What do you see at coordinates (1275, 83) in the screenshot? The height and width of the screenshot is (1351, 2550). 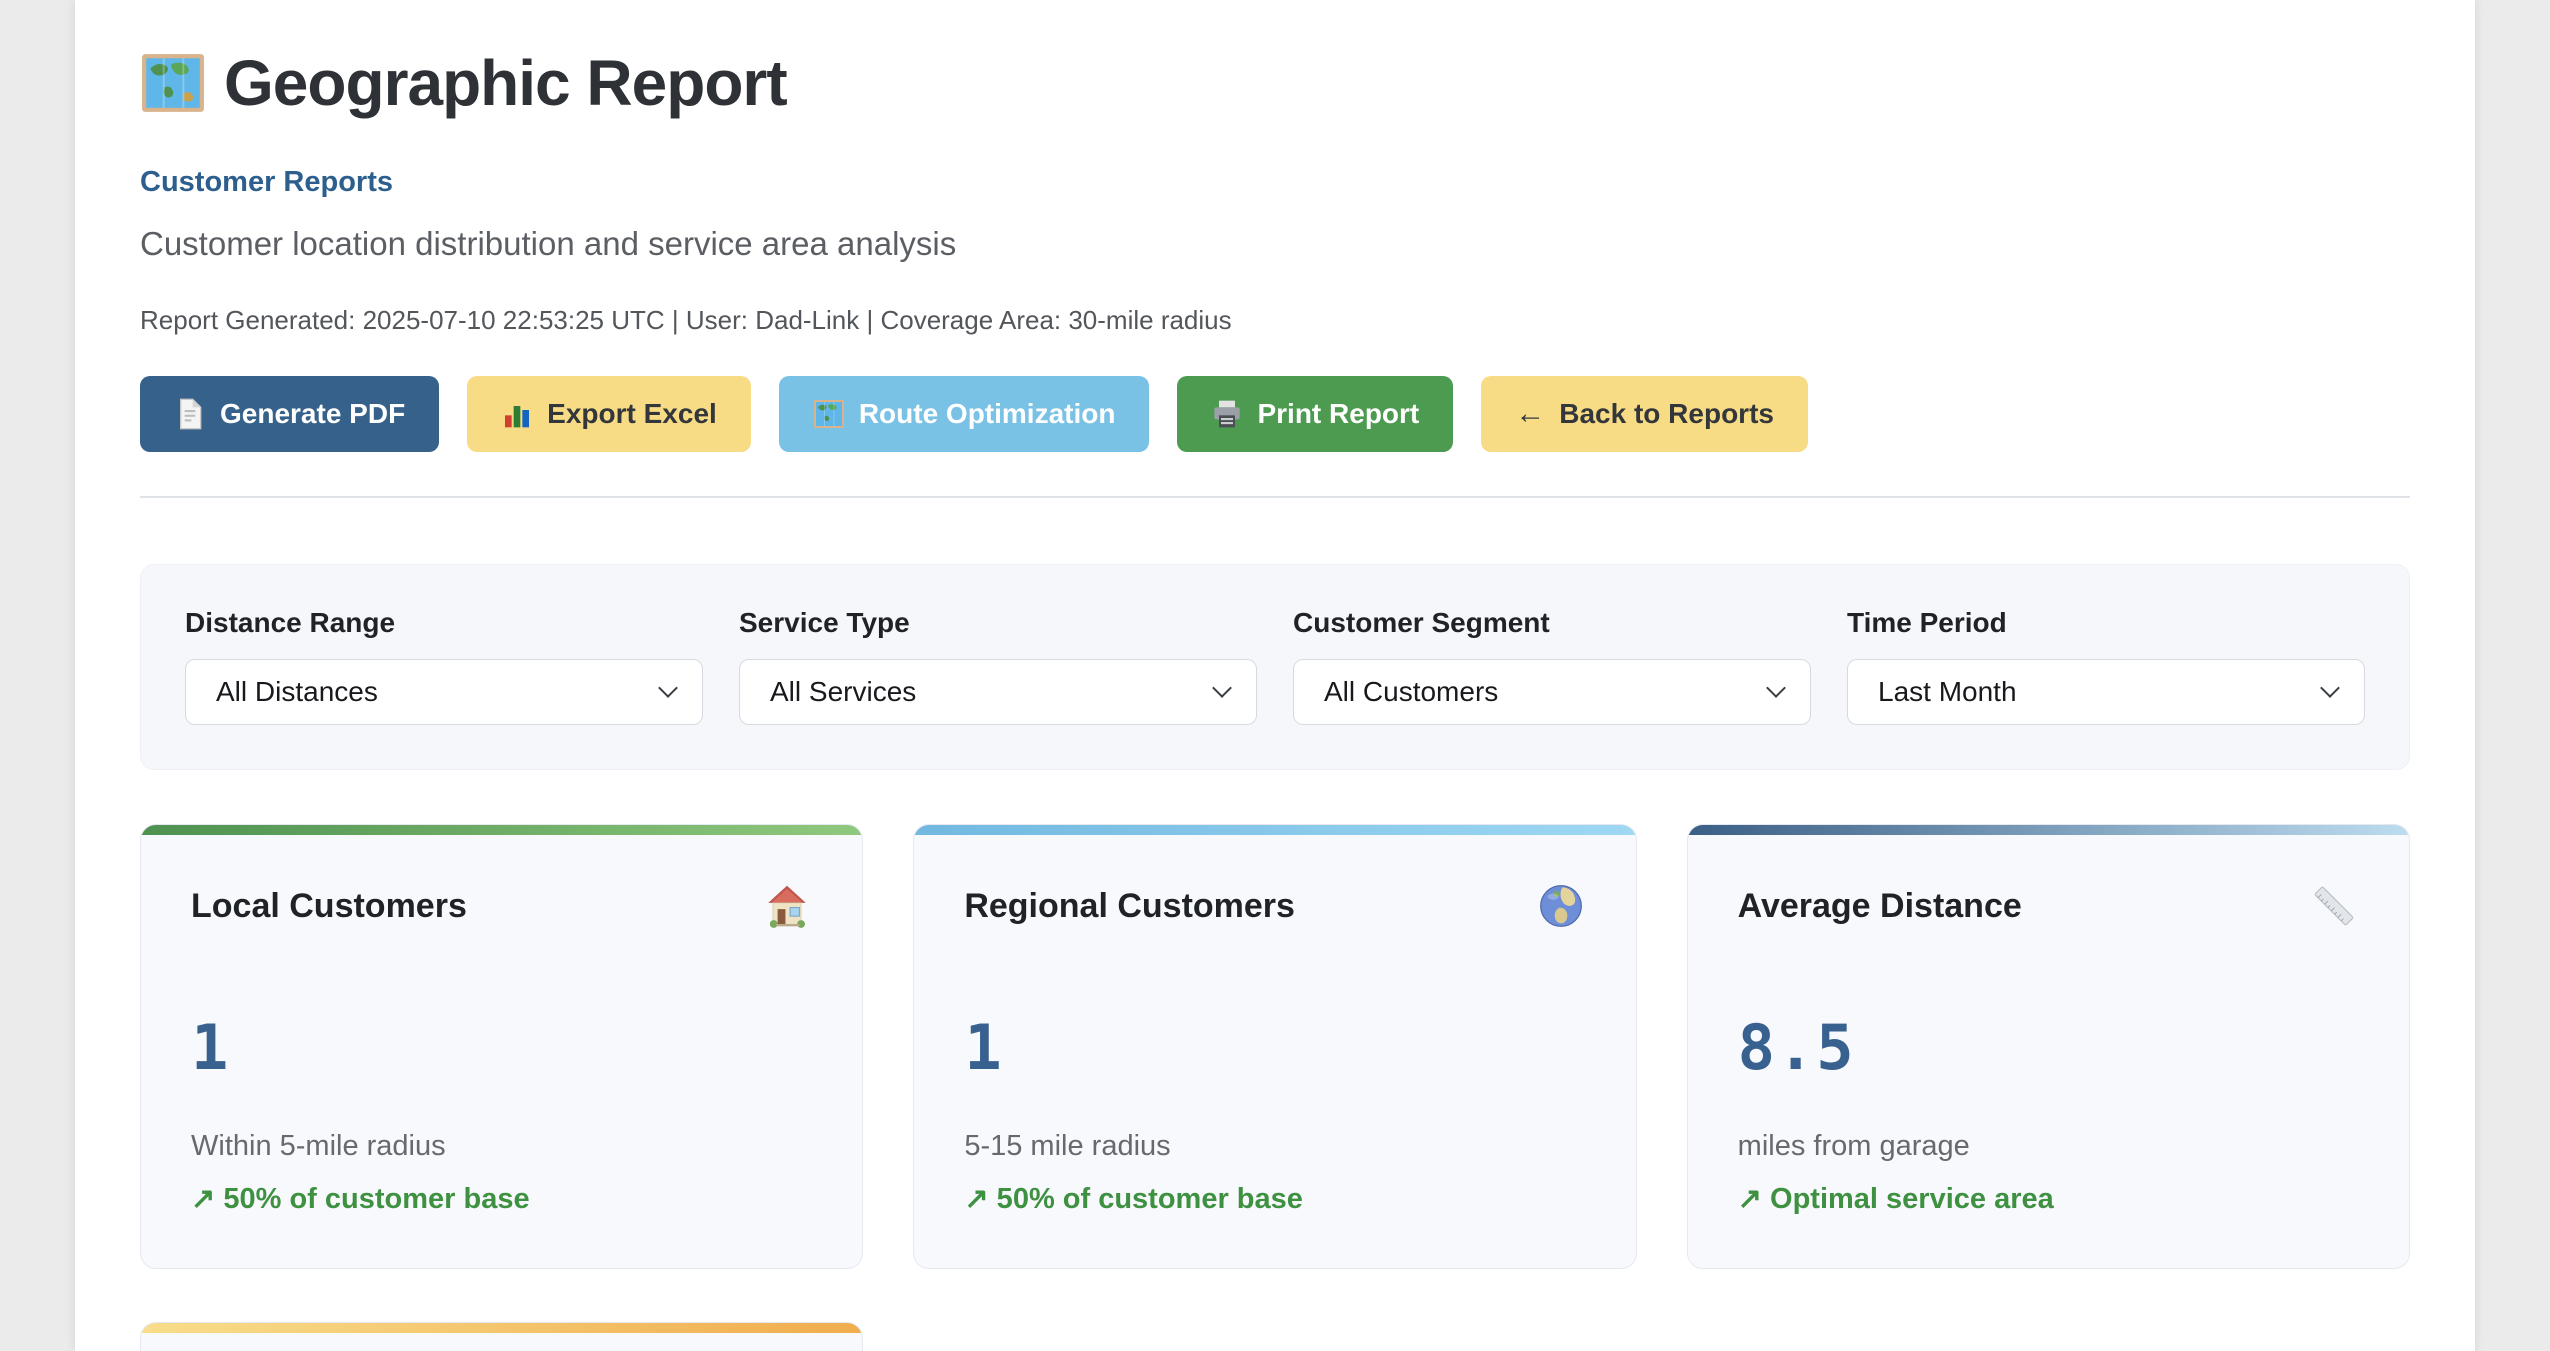 I see `page-header: Geographic Report` at bounding box center [1275, 83].